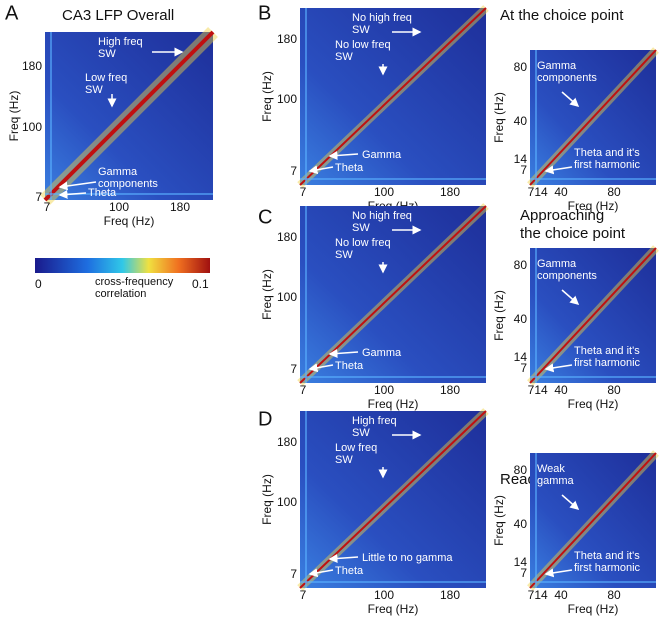 The image size is (665, 637). Describe the element at coordinates (573, 233) in the screenshot. I see `panel-title: the choice point` at that location.